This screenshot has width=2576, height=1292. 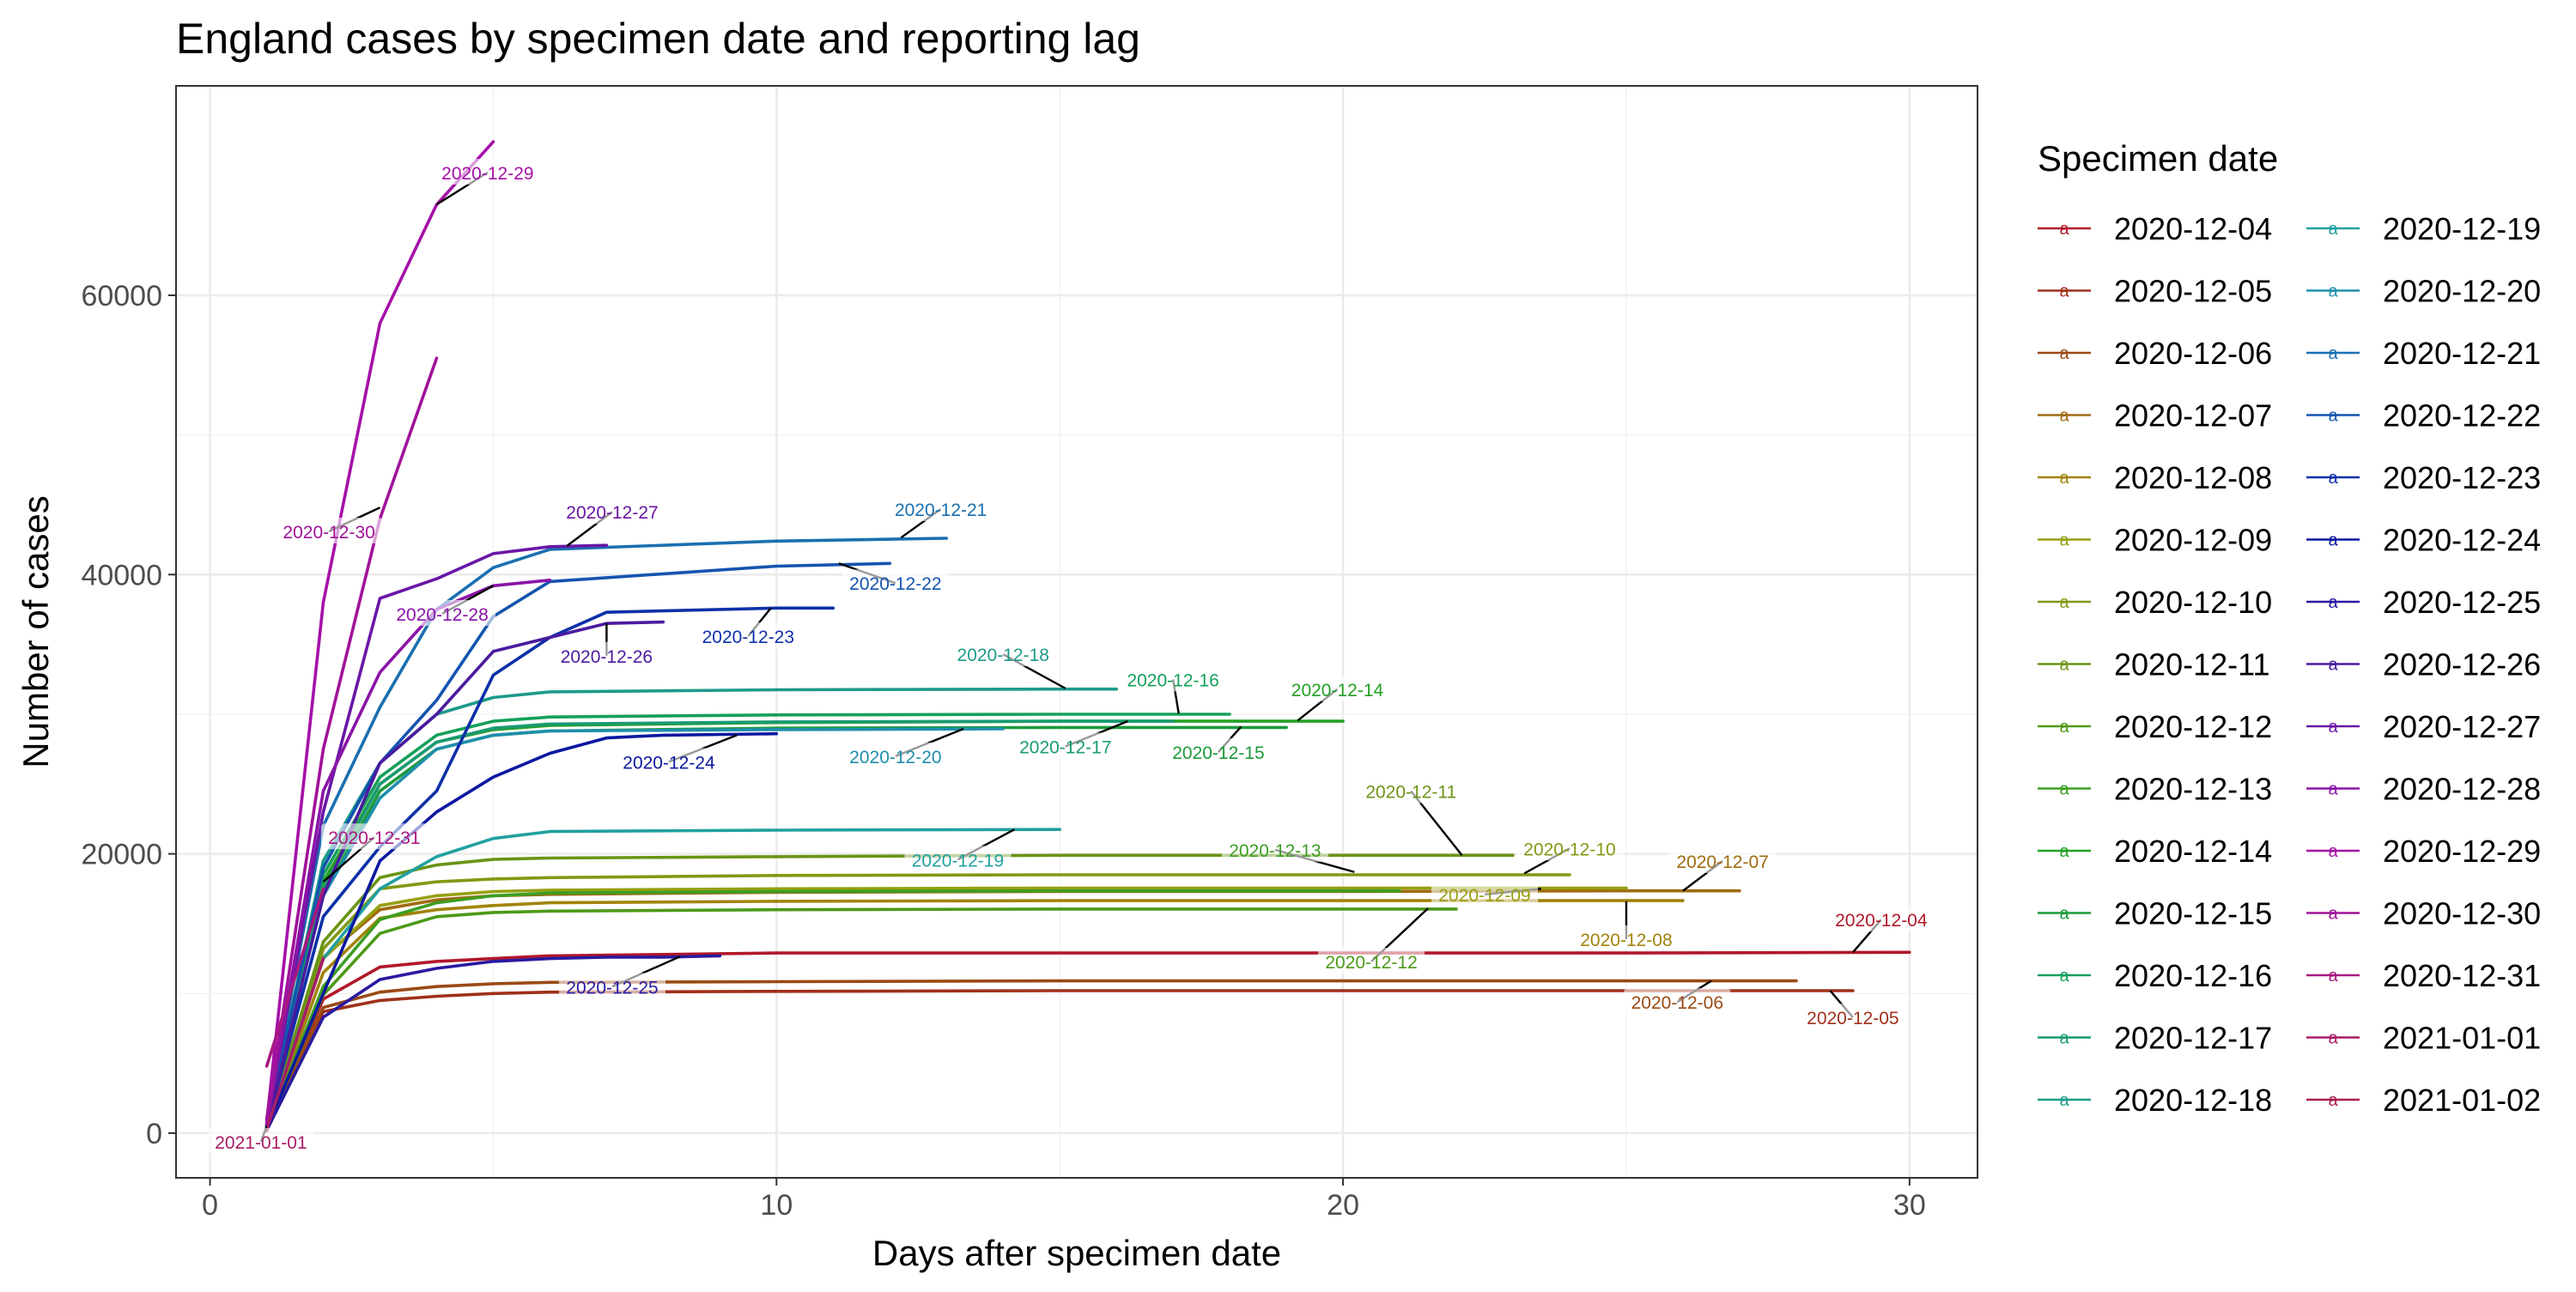 I want to click on line-label-2020-12-21: 2020-12-21, so click(x=941, y=510).